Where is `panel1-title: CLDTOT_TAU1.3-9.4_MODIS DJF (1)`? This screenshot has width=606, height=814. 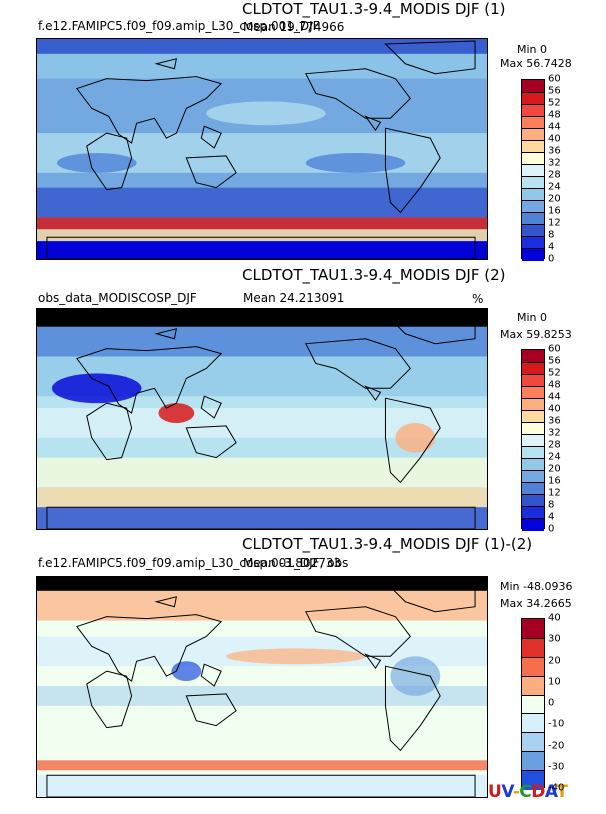
panel1-title: CLDTOT_TAU1.3-9.4_MODIS DJF (1) is located at coordinates (374, 9).